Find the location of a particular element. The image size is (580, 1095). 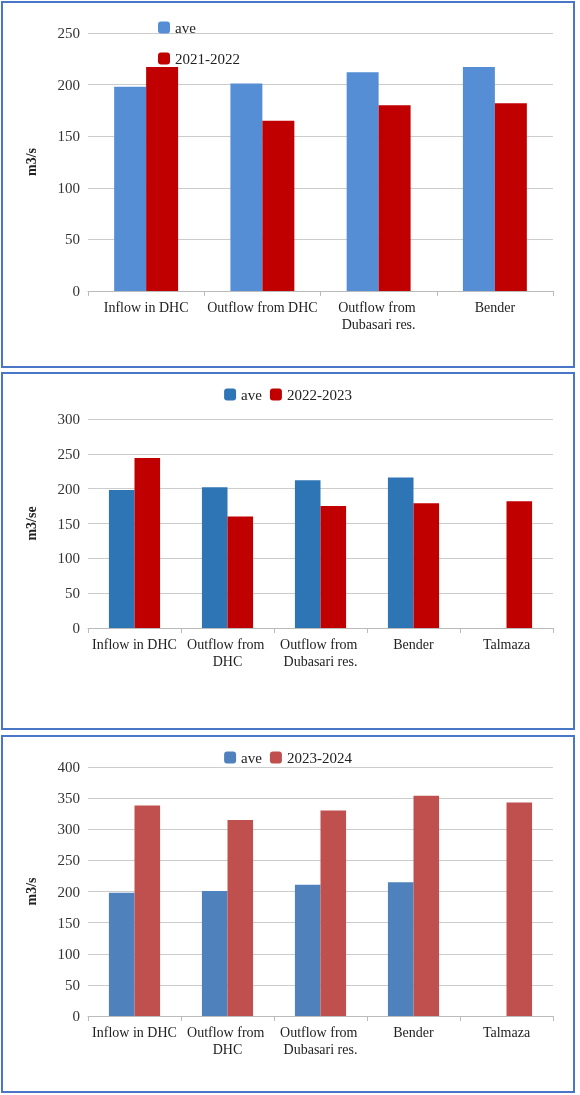

y-axis-title: m3/se is located at coordinates (31, 523).